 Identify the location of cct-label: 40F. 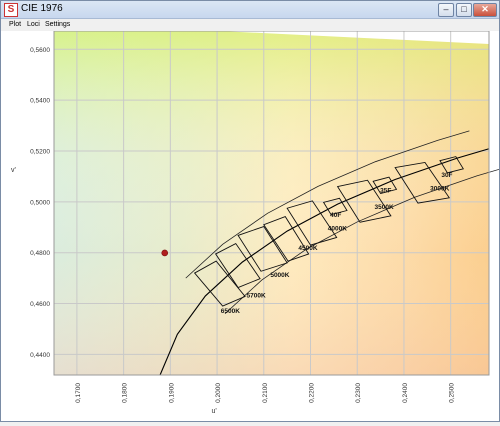
(335, 215).